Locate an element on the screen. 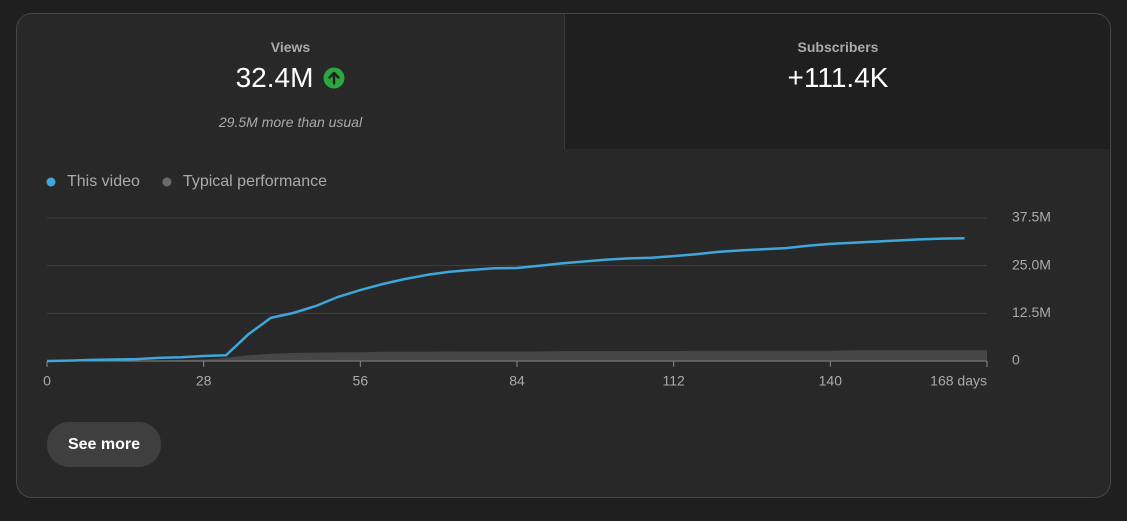 This screenshot has height=521, width=1127. legend-label: This video is located at coordinates (103, 181).